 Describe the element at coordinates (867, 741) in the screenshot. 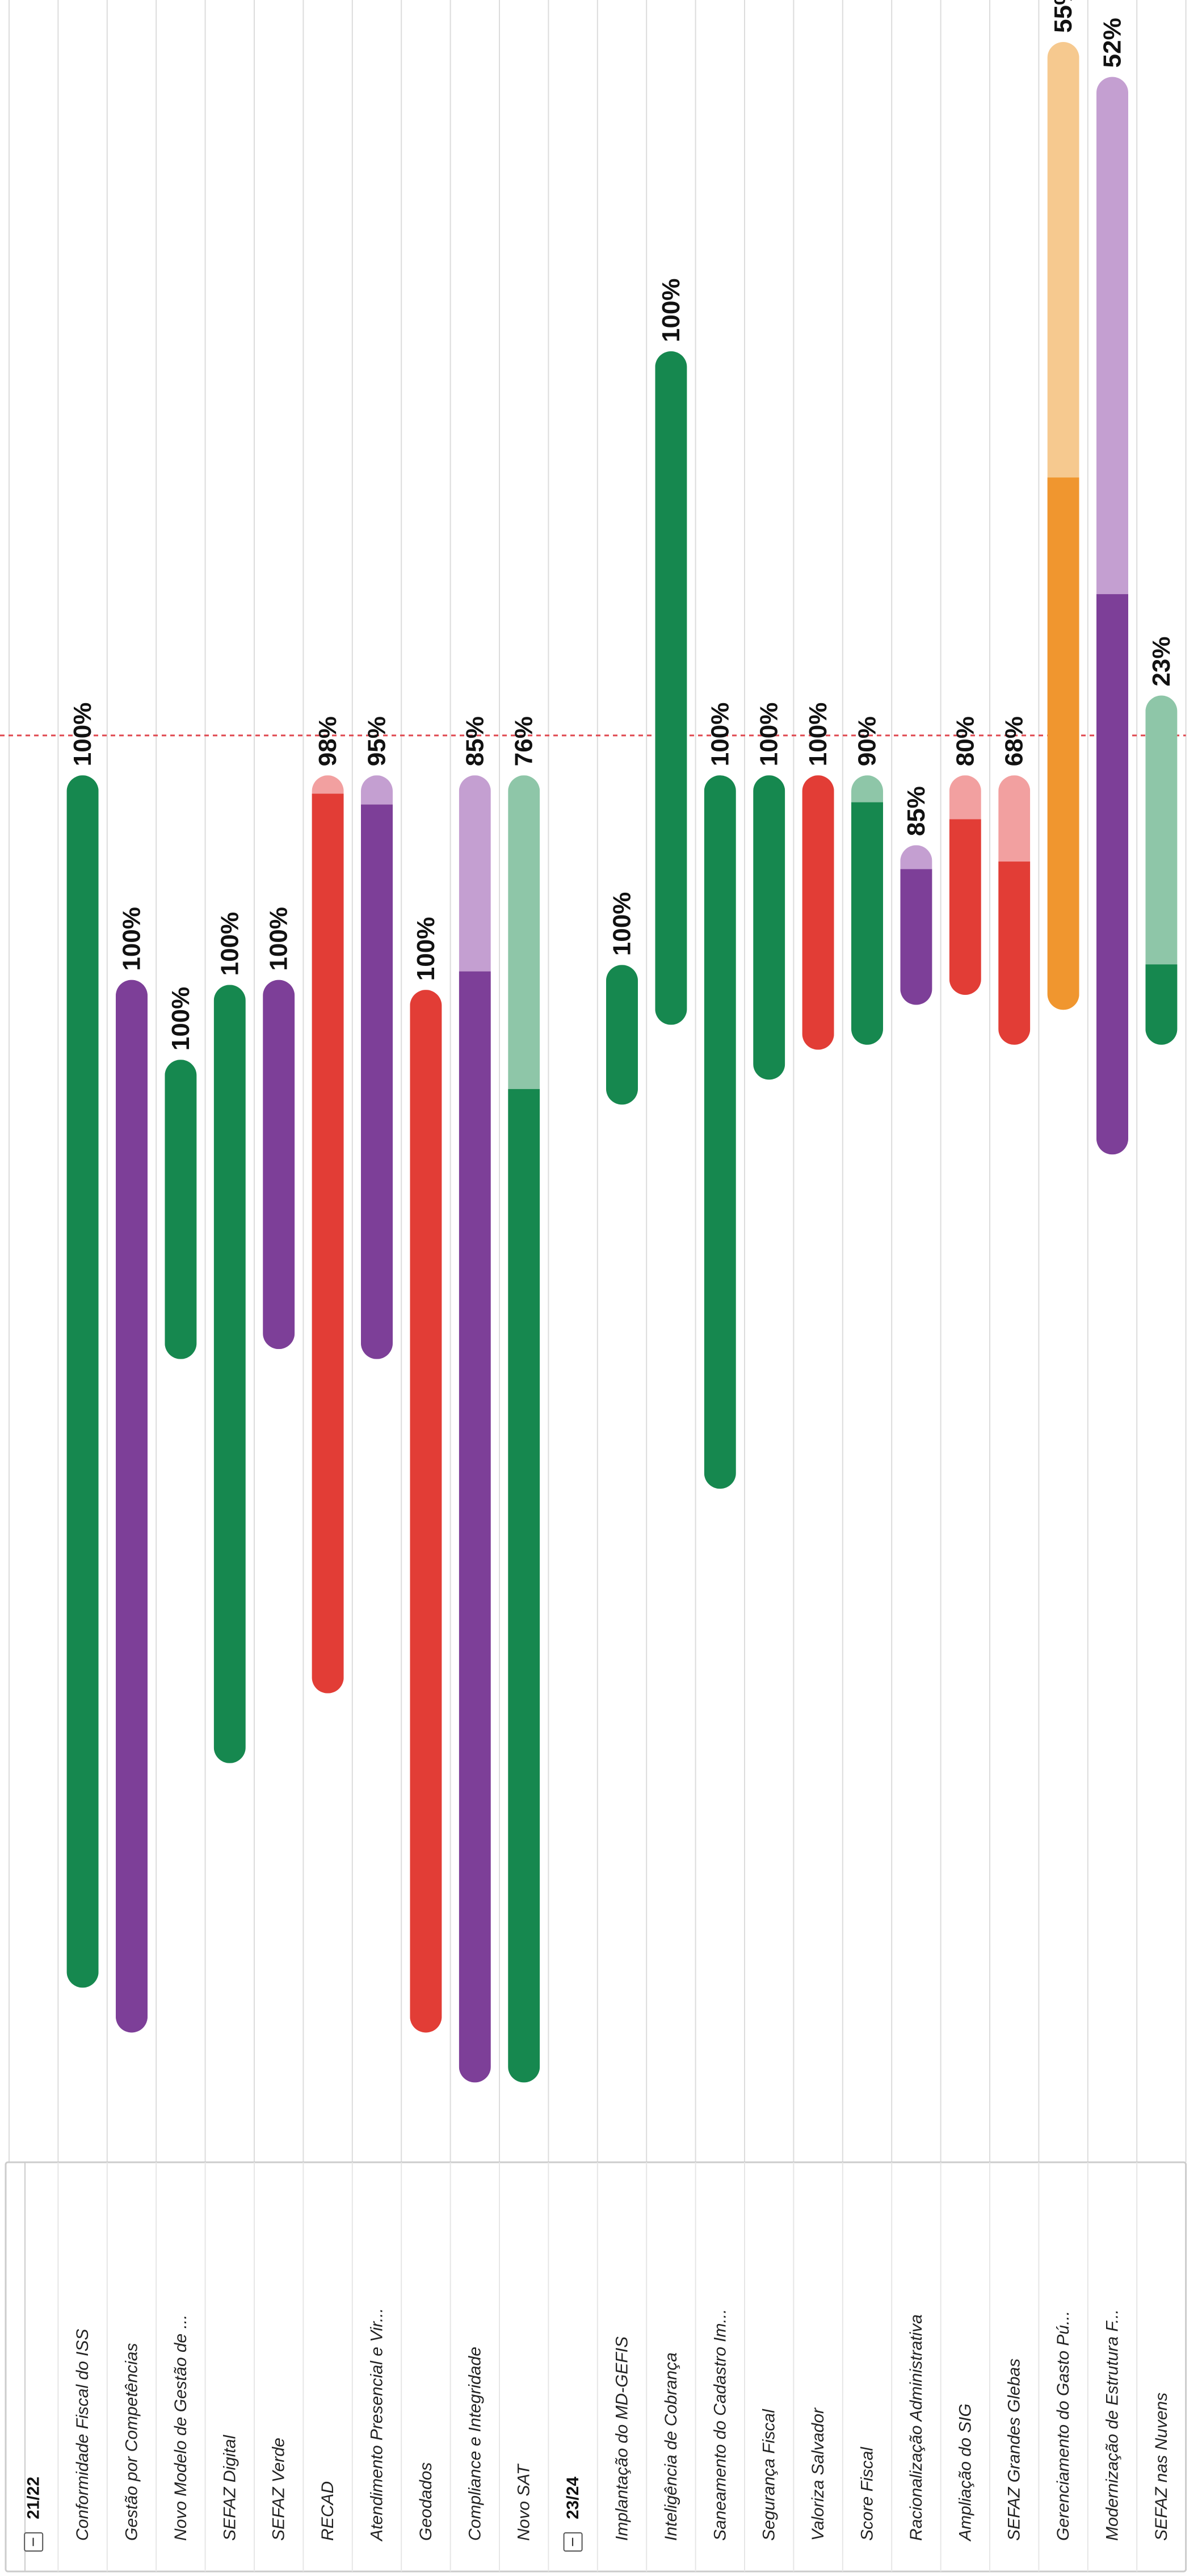

I see `task-progress-label: 90%` at that location.